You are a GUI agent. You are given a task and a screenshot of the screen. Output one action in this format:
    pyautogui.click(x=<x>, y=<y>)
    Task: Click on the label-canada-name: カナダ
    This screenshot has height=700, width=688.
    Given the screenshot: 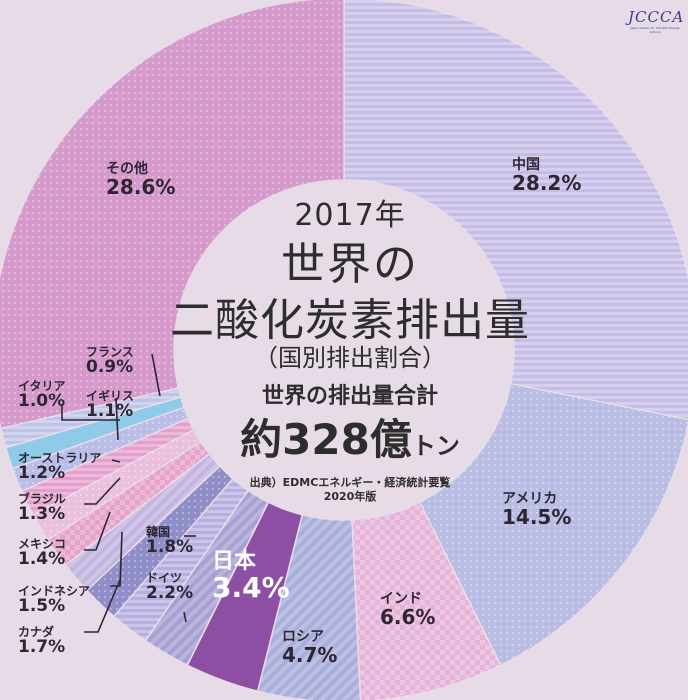 What is the action you would take?
    pyautogui.click(x=36, y=632)
    